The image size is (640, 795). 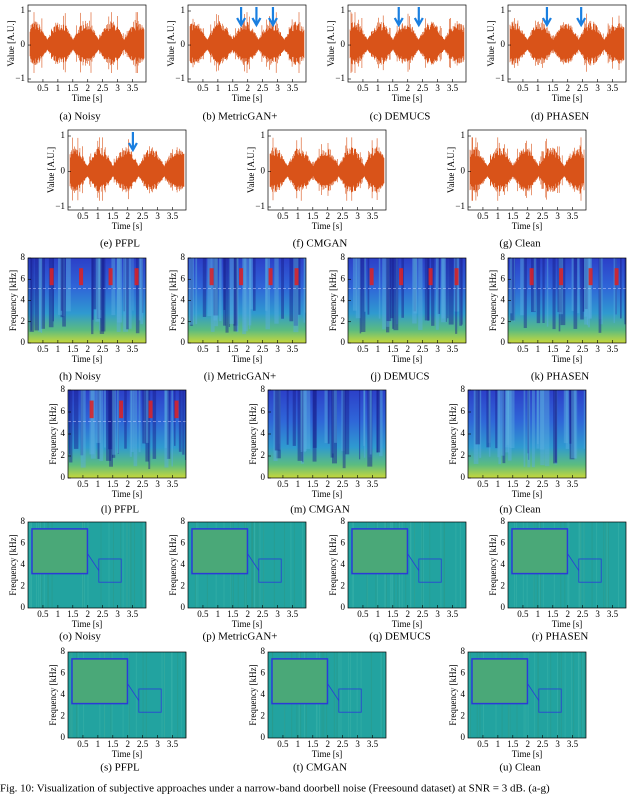 I want to click on waveform-signal, so click(x=247, y=42).